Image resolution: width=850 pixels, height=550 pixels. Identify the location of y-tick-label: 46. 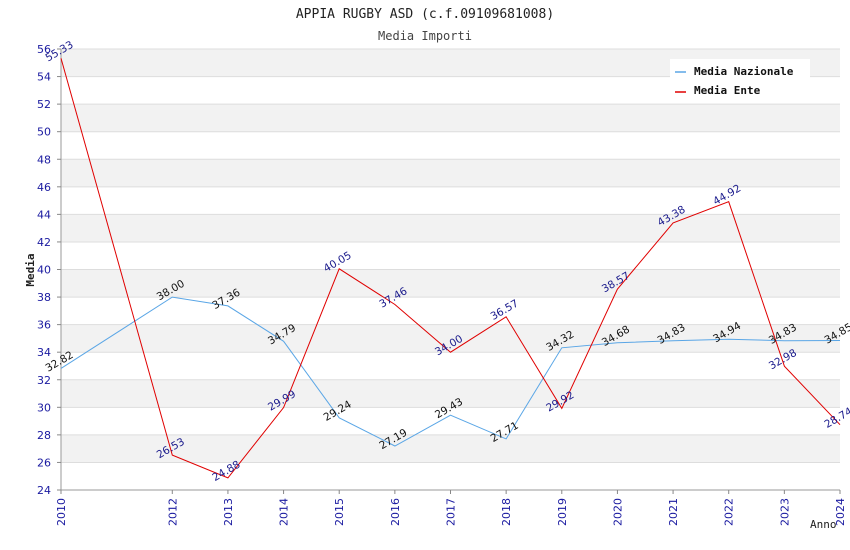
(44, 187).